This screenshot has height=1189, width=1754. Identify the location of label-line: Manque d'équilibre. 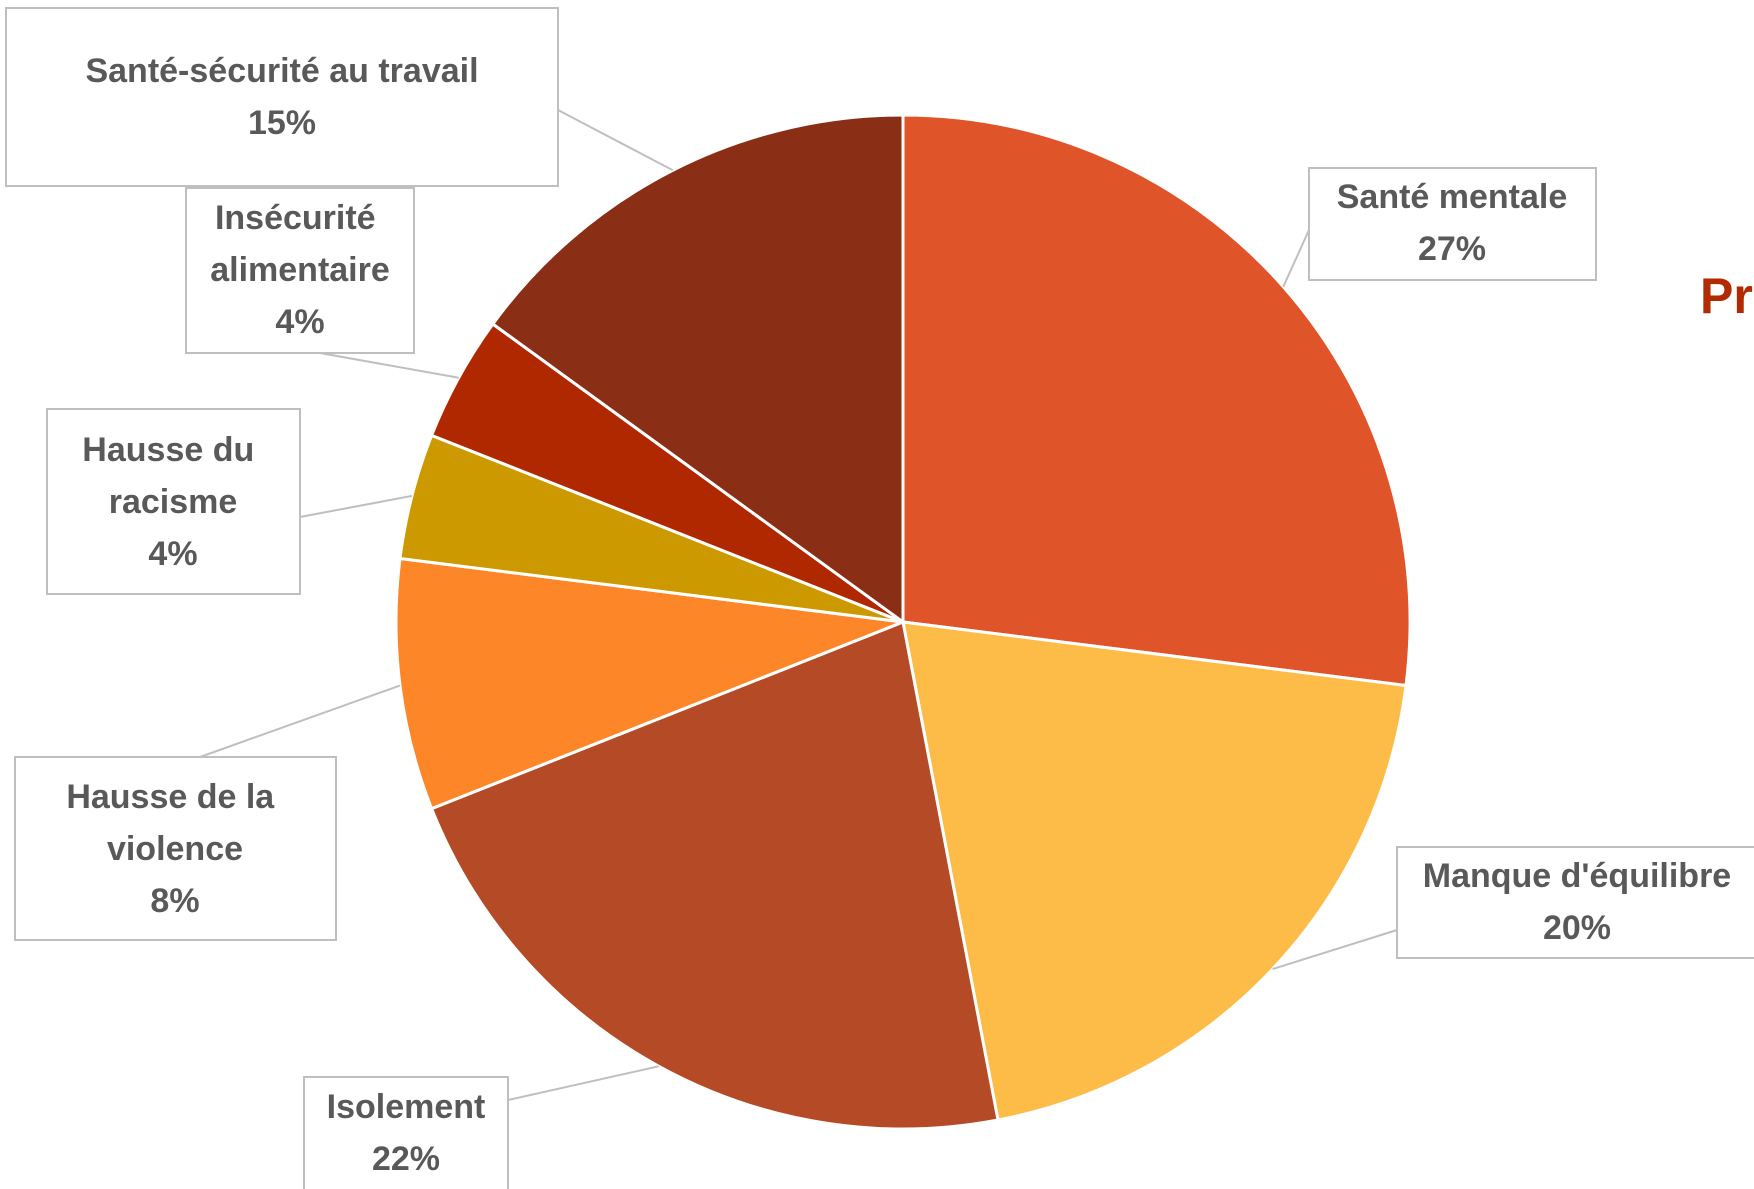
(1577, 876).